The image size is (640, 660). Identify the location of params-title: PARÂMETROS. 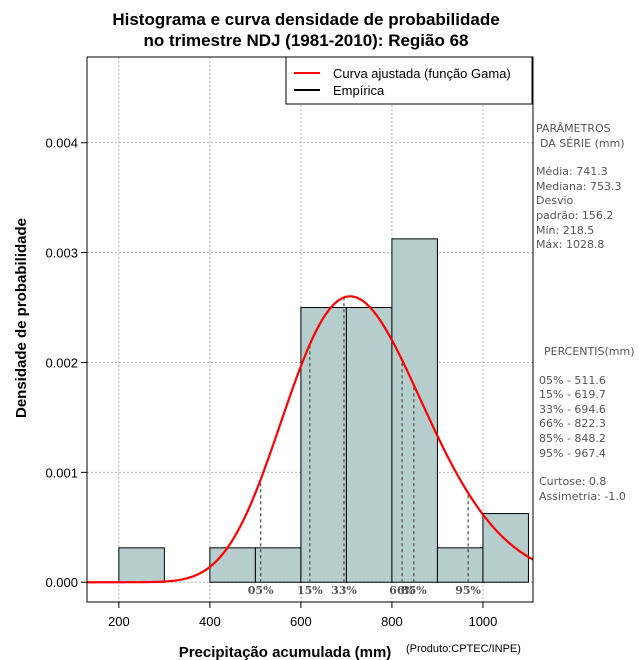
(573, 128).